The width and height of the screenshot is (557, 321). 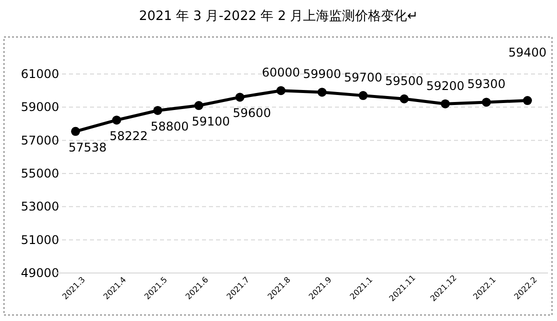 What do you see at coordinates (486, 84) in the screenshot?
I see `data-label: 59300` at bounding box center [486, 84].